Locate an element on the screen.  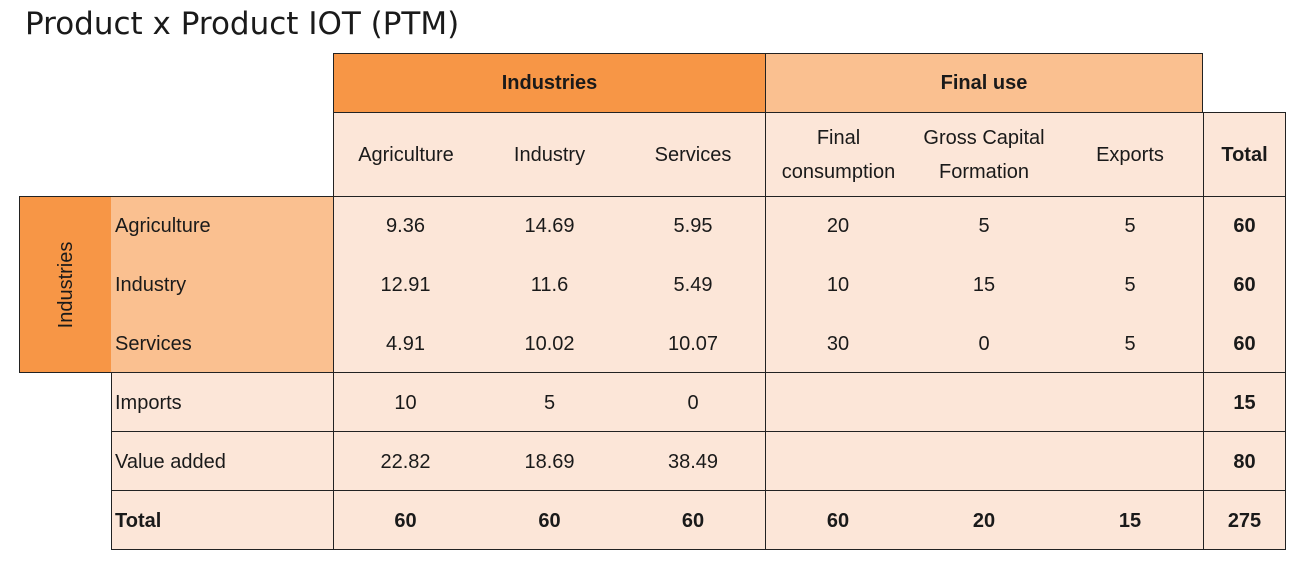
header-industries-group: Industries is located at coordinates (549, 82).